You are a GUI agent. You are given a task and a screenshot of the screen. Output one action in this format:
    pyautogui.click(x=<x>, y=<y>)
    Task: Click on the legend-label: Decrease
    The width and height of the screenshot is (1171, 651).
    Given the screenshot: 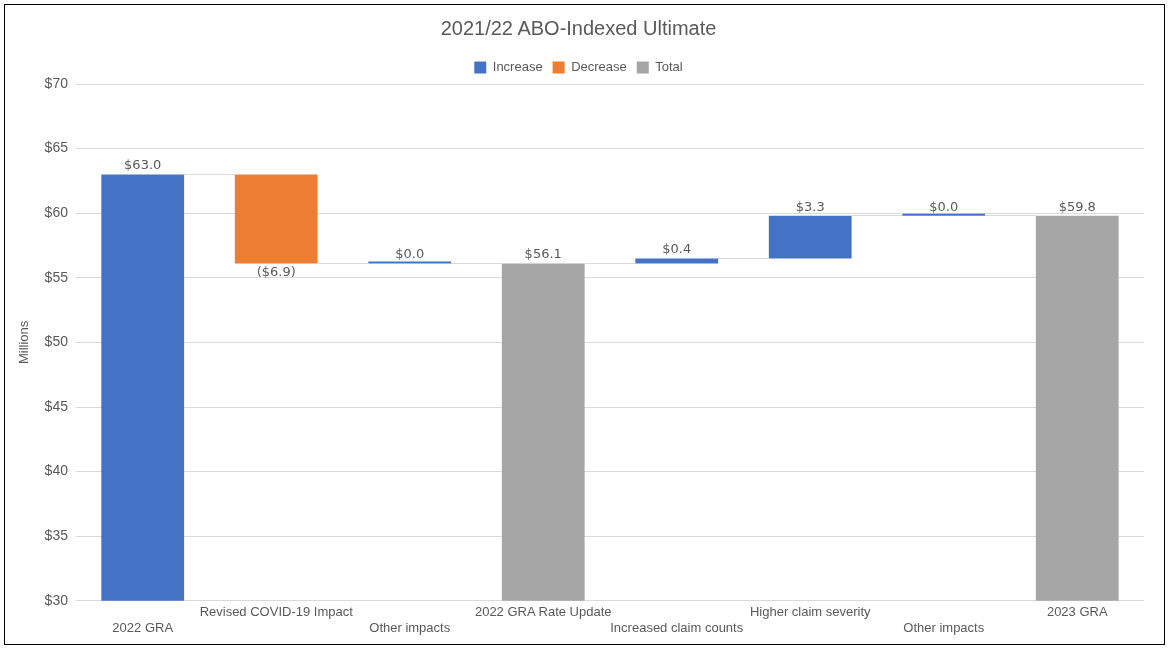 What is the action you would take?
    pyautogui.click(x=599, y=67)
    